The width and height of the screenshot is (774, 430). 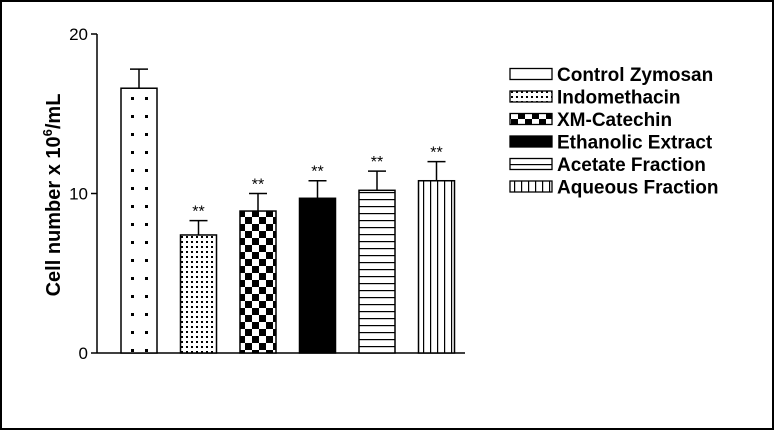 I want to click on legend-label: Control Zymosan, so click(x=635, y=75).